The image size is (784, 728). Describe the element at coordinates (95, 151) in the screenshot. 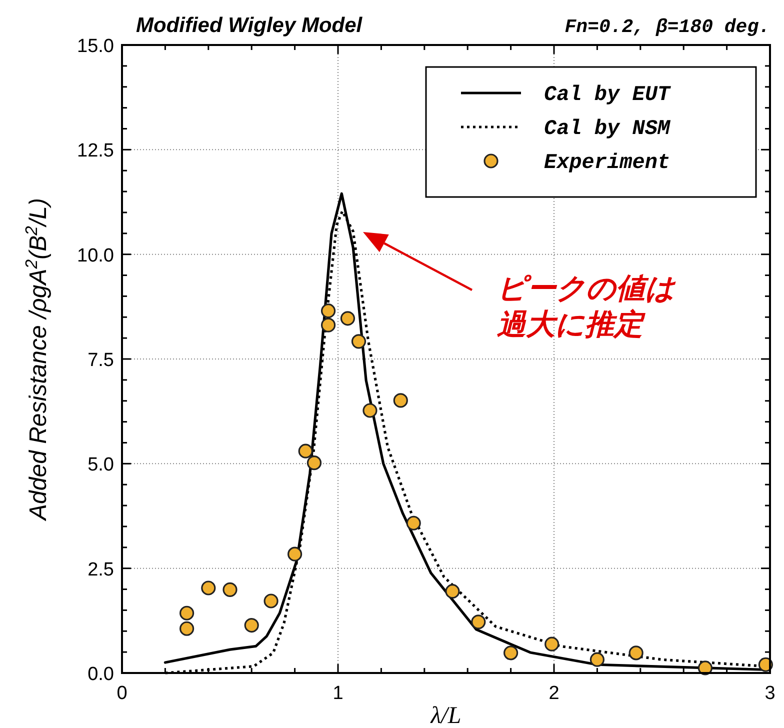

I see `y-tick-label: 12.5` at that location.